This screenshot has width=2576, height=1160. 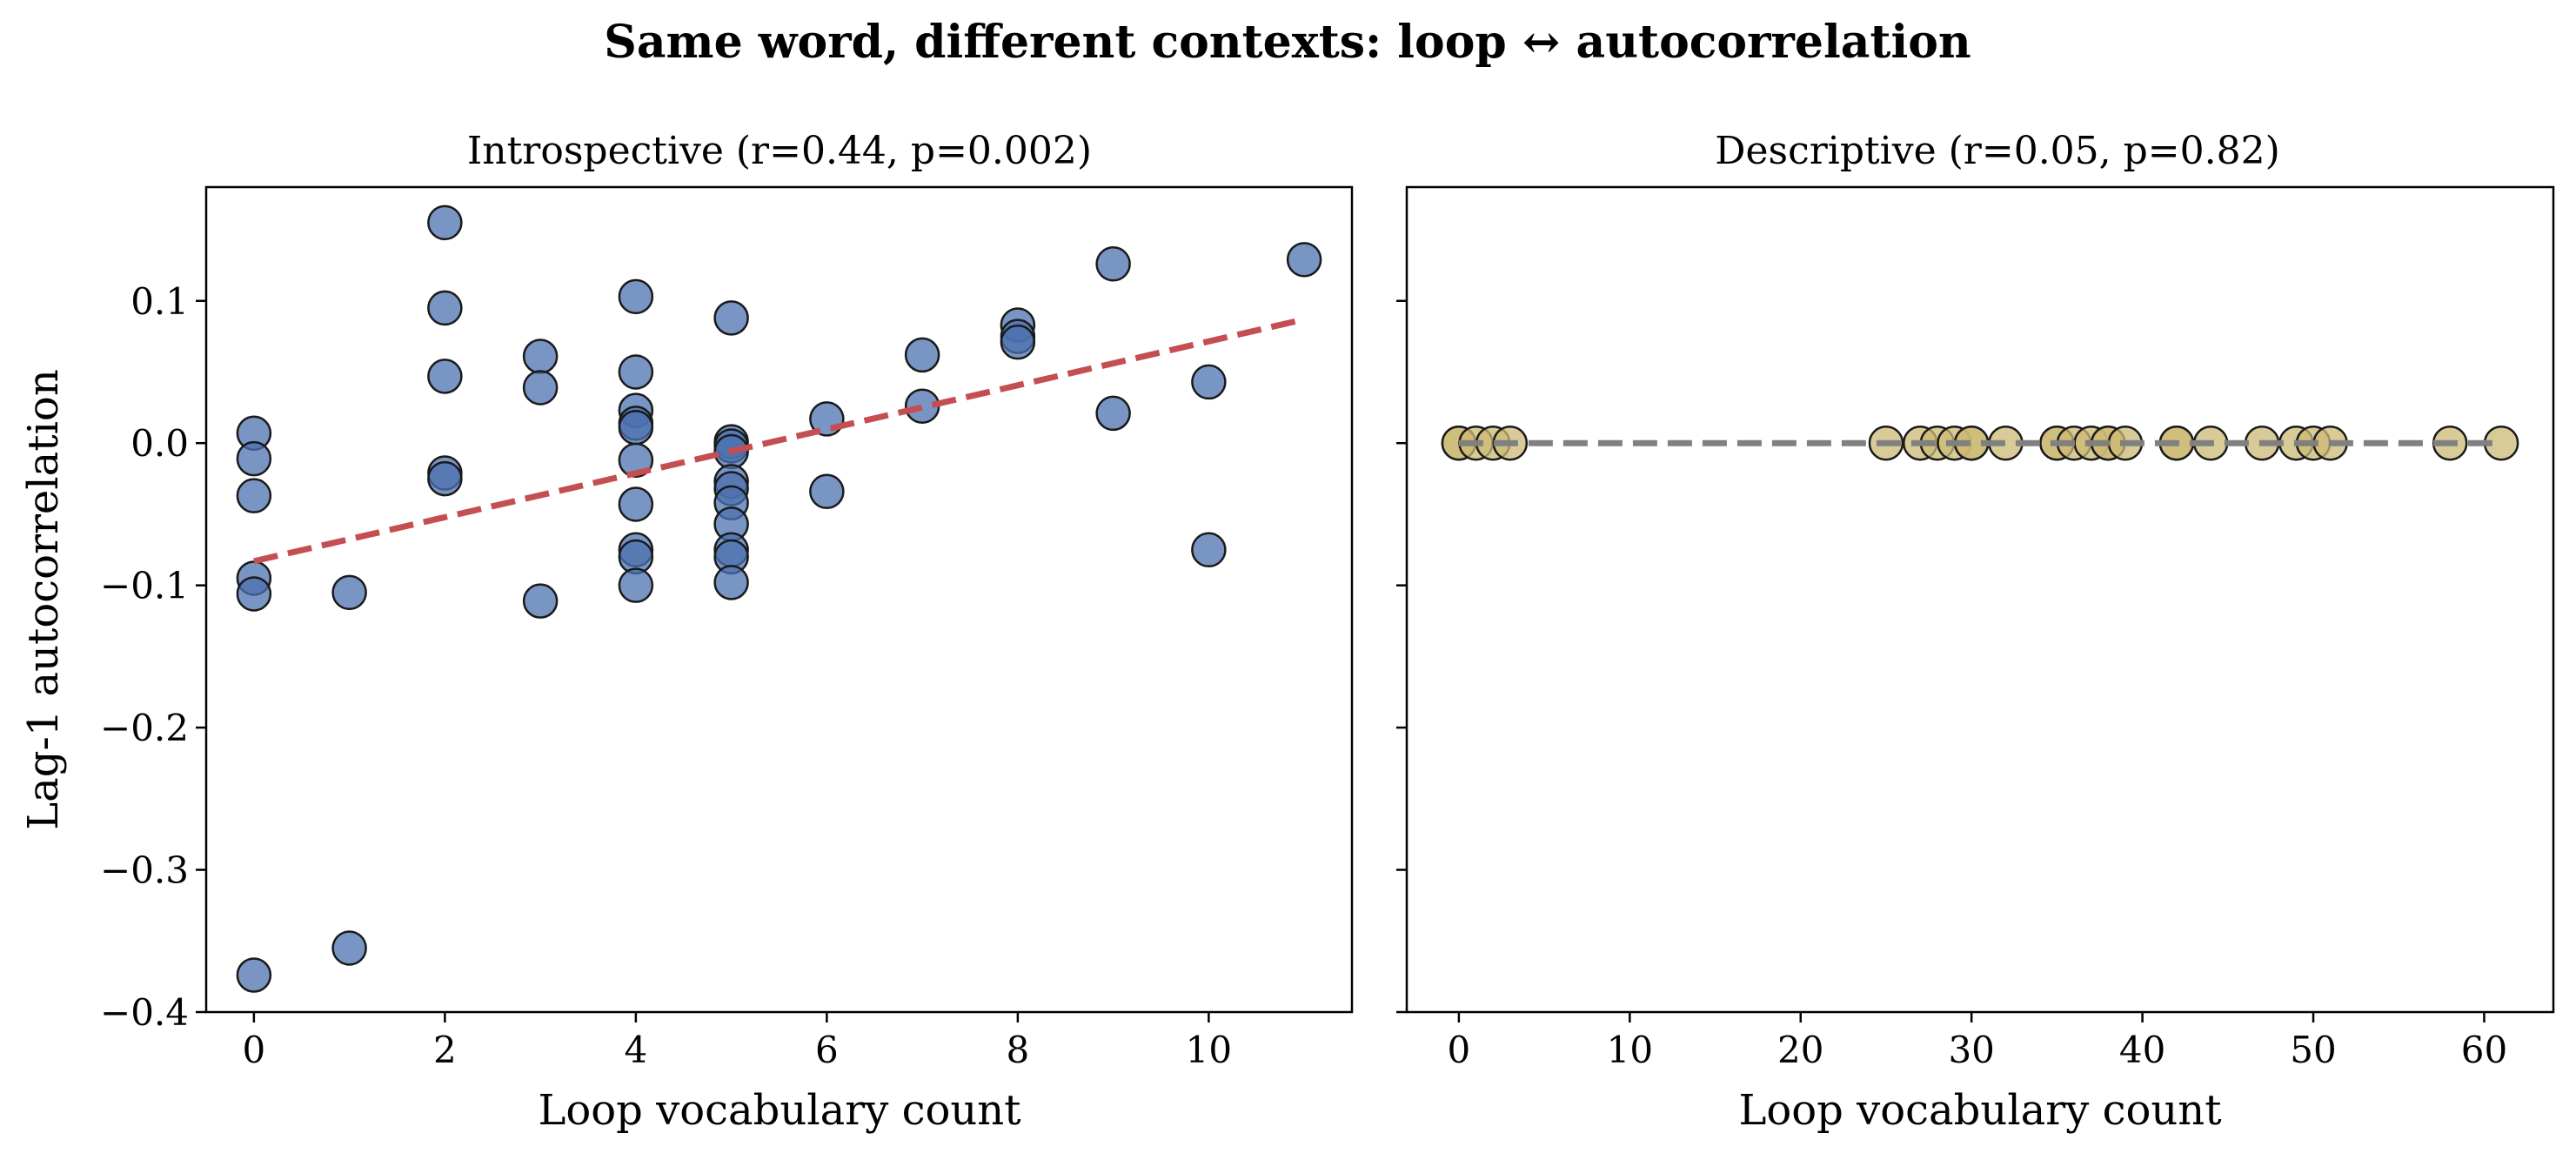 What do you see at coordinates (1018, 1050) in the screenshot?
I see `x-tick-label: 8` at bounding box center [1018, 1050].